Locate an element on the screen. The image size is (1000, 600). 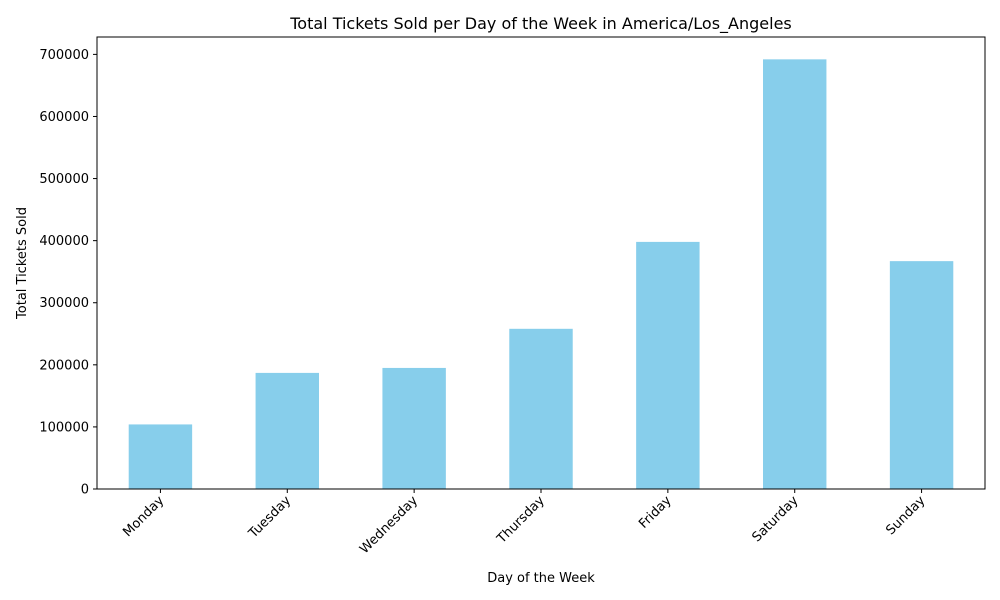
y-tick-label: 200000 is located at coordinates (64, 365).